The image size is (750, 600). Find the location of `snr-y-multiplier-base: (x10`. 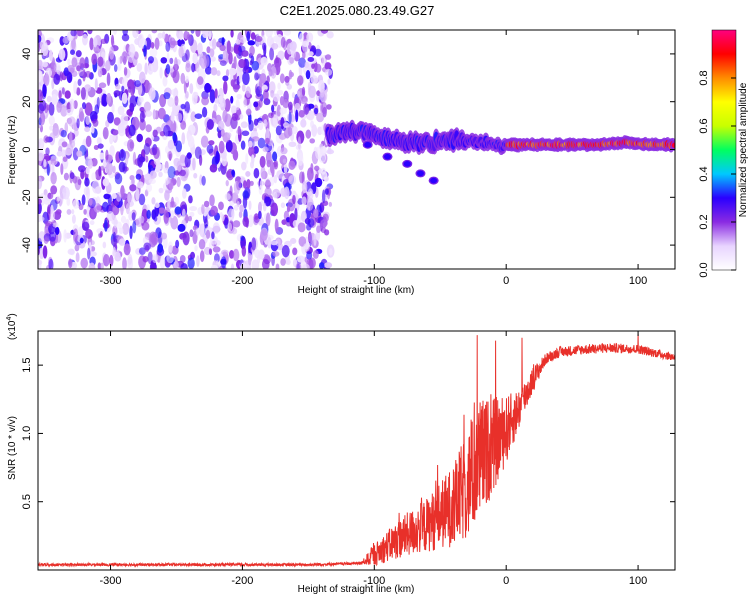

snr-y-multiplier-base: (x10 is located at coordinates (12, 330).